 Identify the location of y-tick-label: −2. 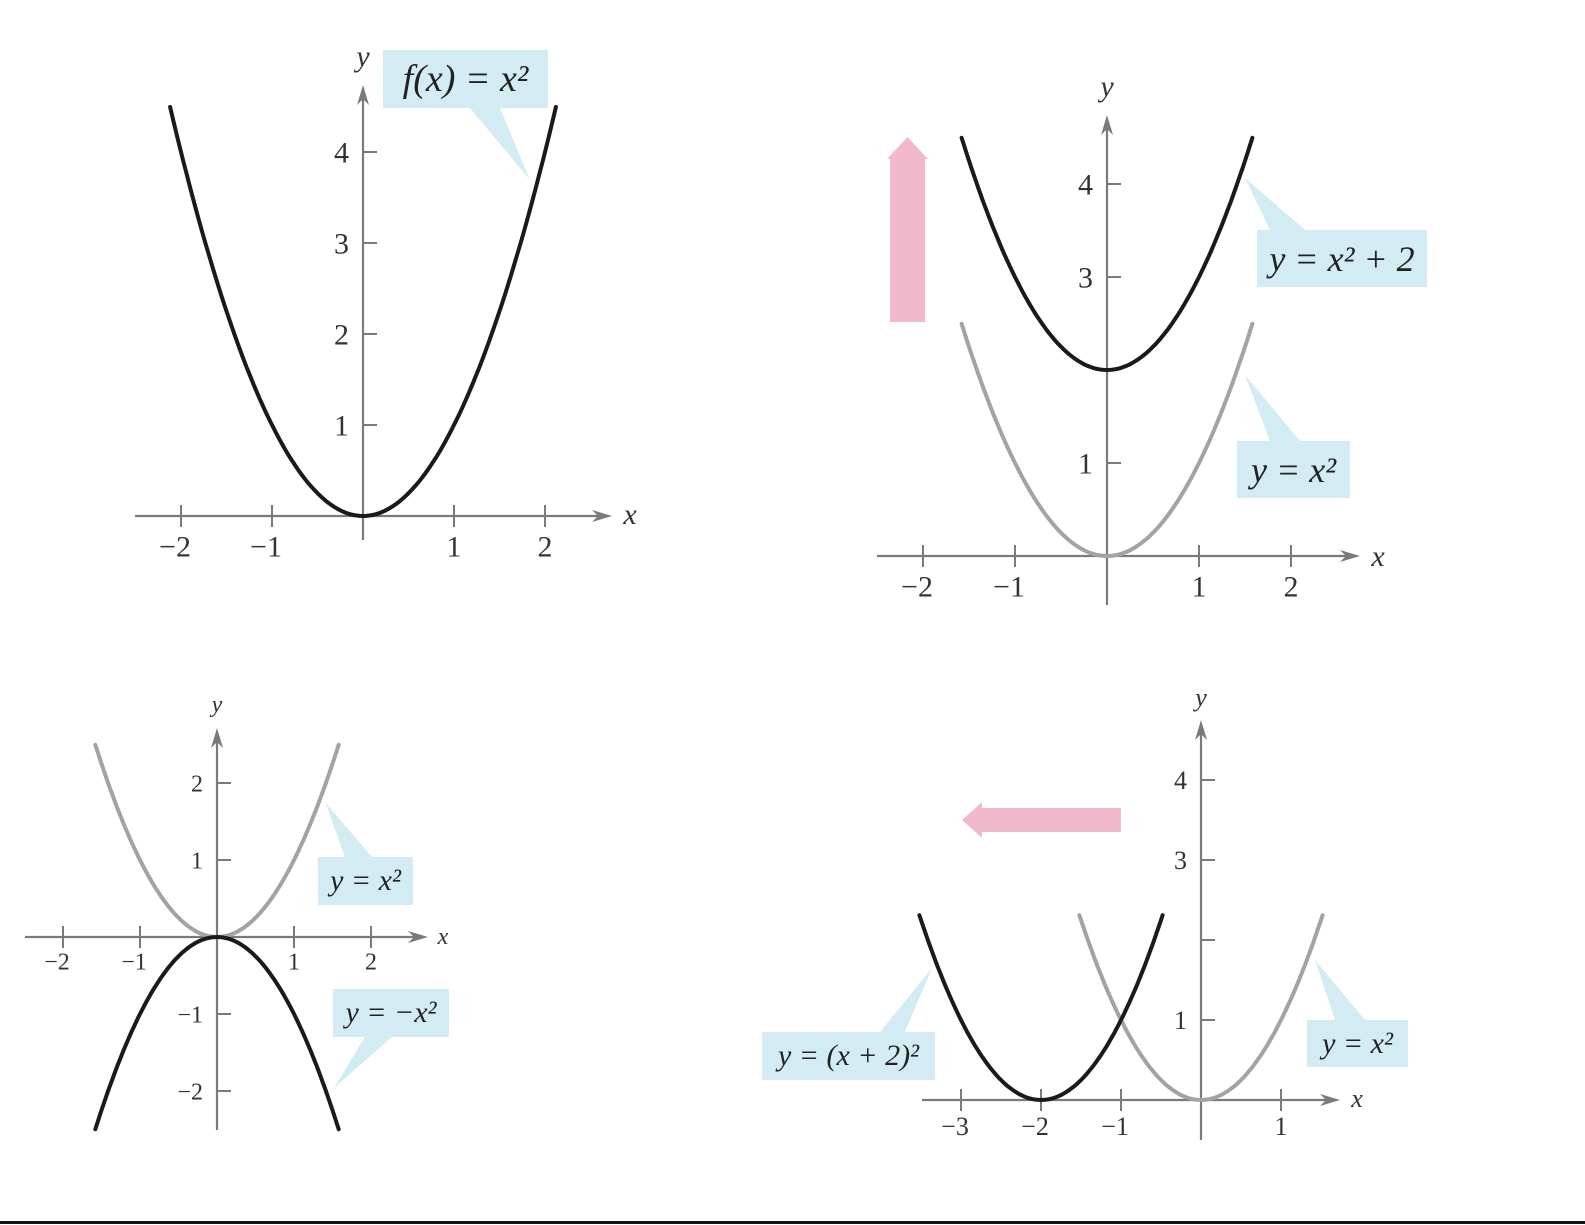
(190, 1092).